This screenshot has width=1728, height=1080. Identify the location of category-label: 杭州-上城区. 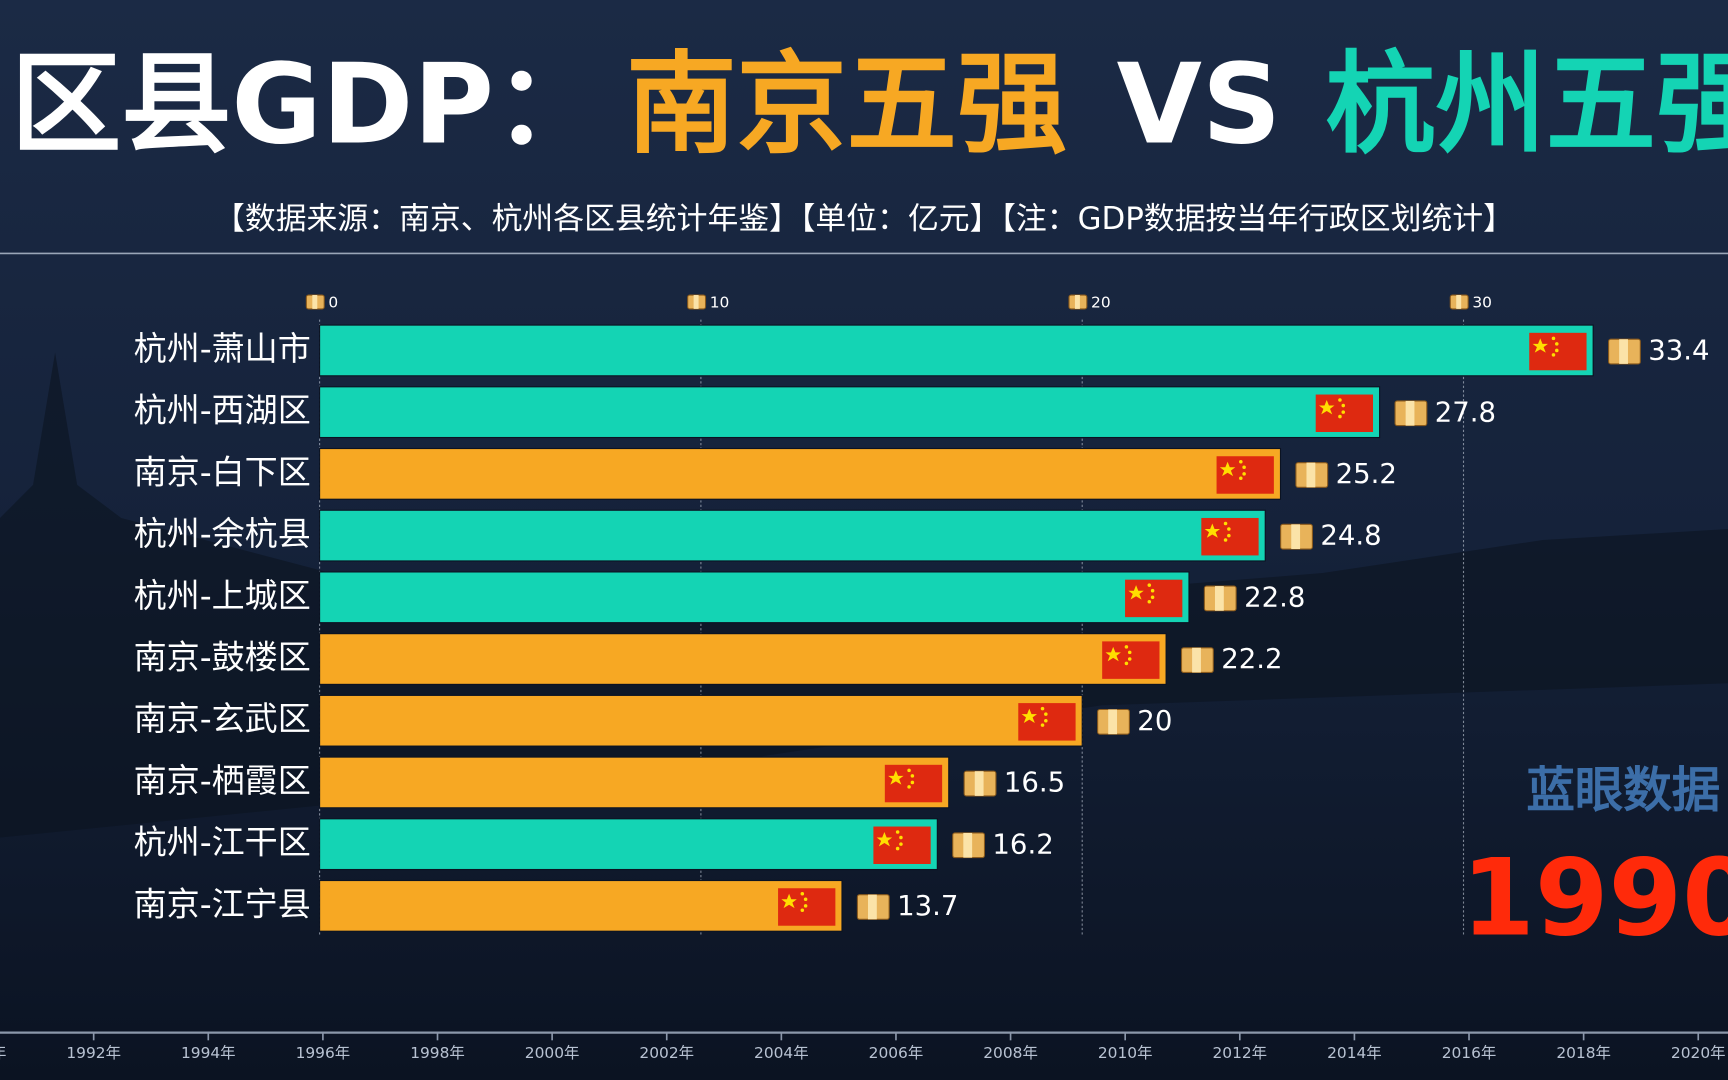
(222, 595).